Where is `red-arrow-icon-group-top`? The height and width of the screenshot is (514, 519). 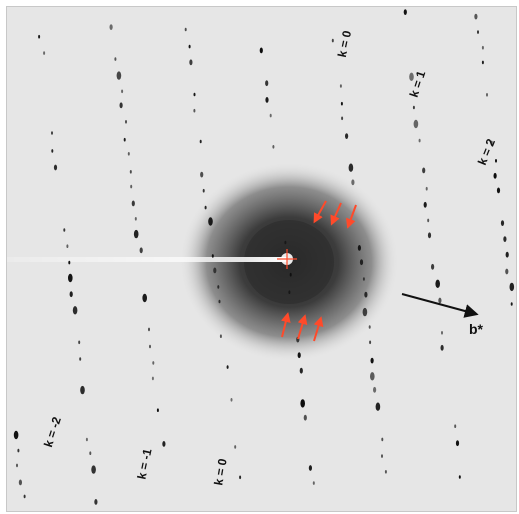
red-arrow-icon-group-top is located at coordinates (335, 214).